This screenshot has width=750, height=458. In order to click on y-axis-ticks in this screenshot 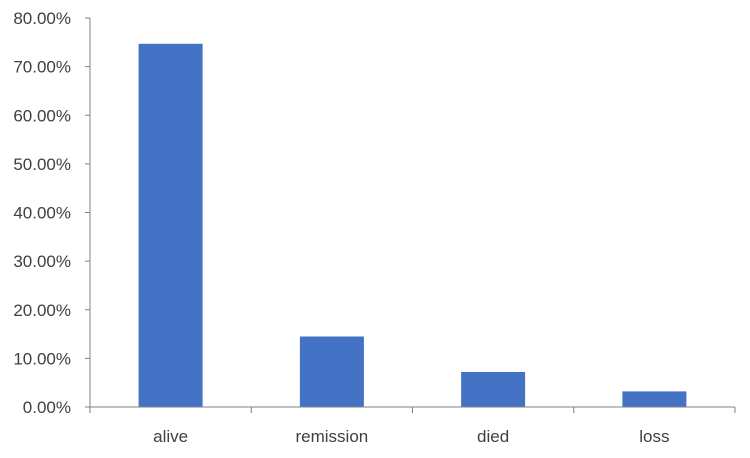, I will do `click(87, 212)`.